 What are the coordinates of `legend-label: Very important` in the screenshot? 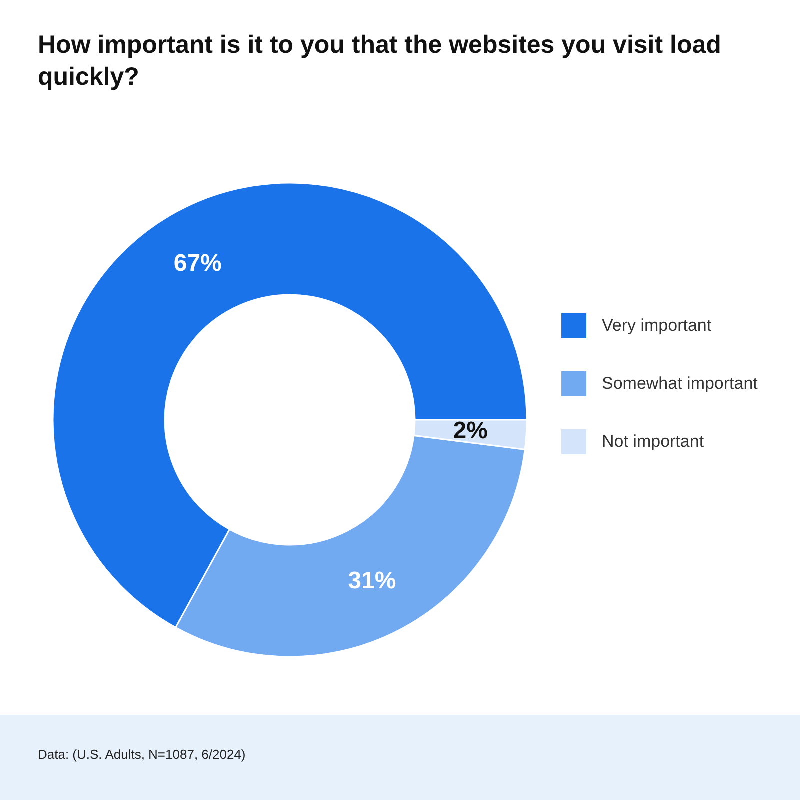 It's located at (657, 325).